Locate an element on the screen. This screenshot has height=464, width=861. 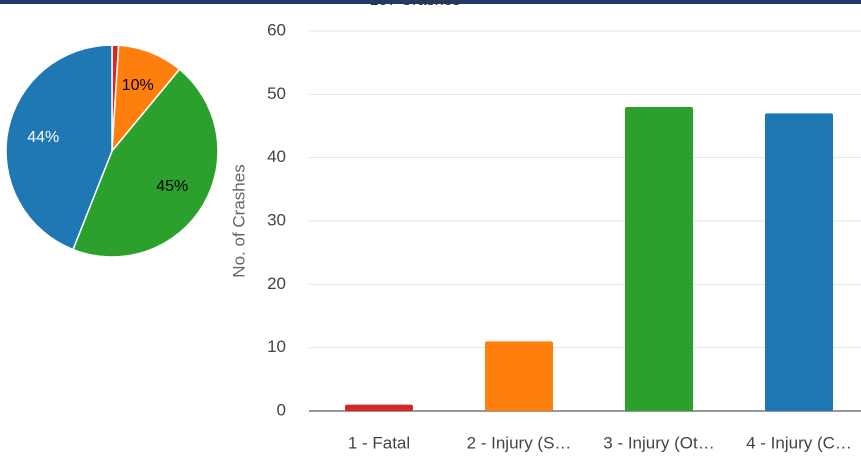
x-tick-label: 1 - Fatal is located at coordinates (379, 442).